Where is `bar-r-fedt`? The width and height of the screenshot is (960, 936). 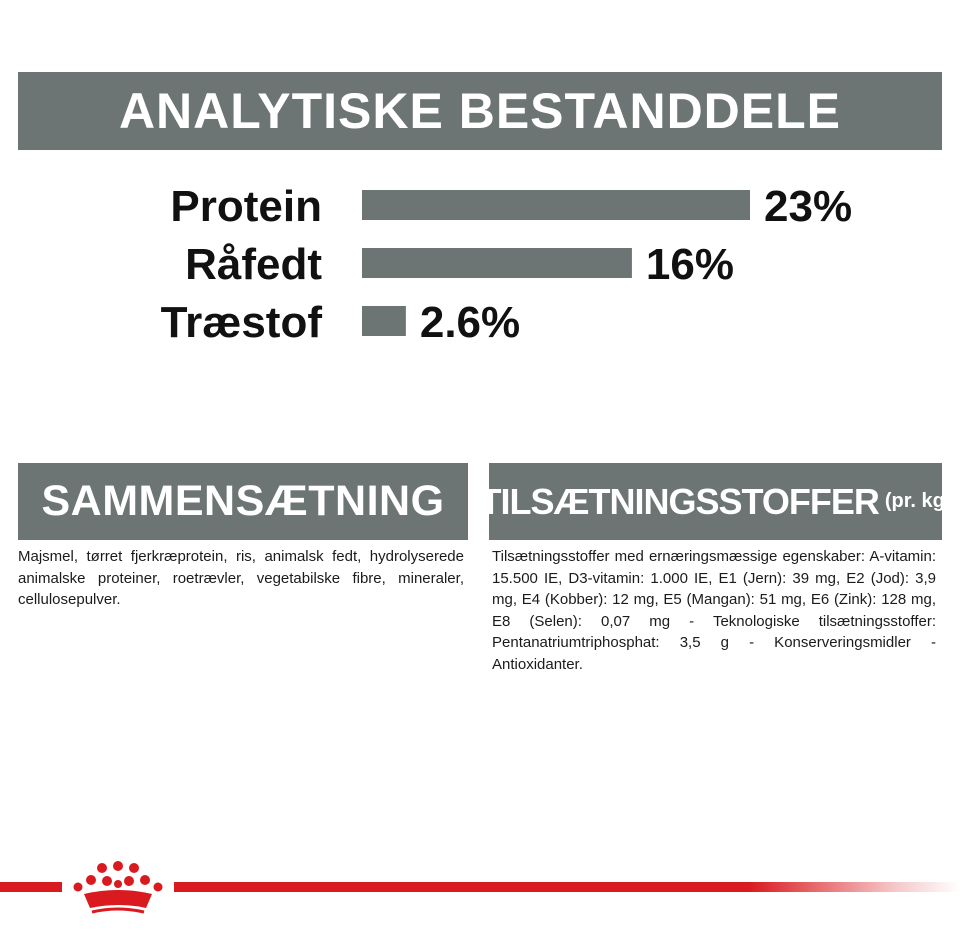 bar-r-fedt is located at coordinates (497, 263).